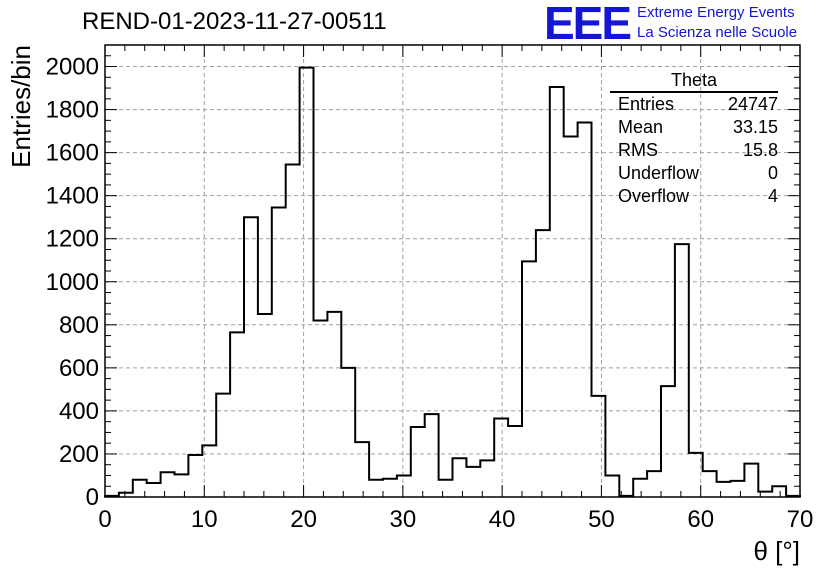 Image resolution: width=836 pixels, height=572 pixels. Describe the element at coordinates (403, 519) in the screenshot. I see `x-tick-label: 30` at that location.